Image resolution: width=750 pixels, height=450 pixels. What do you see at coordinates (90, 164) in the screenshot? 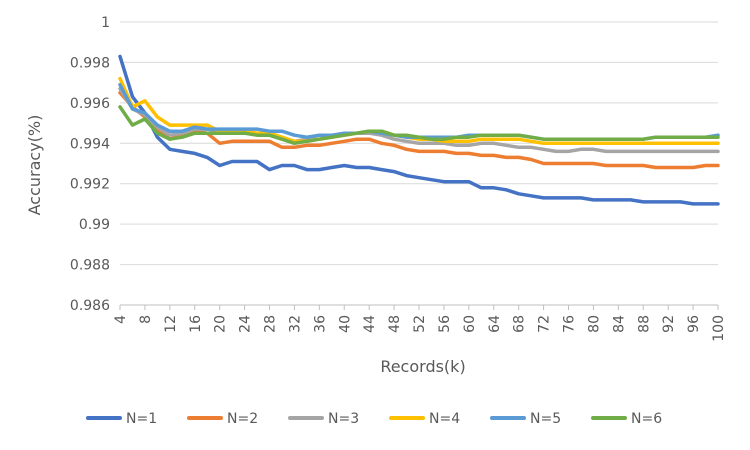
I see `y-tick-labels: 0.986 0.988 0.99 0.992 0.994 0.996 0.998 1` at bounding box center [90, 164].